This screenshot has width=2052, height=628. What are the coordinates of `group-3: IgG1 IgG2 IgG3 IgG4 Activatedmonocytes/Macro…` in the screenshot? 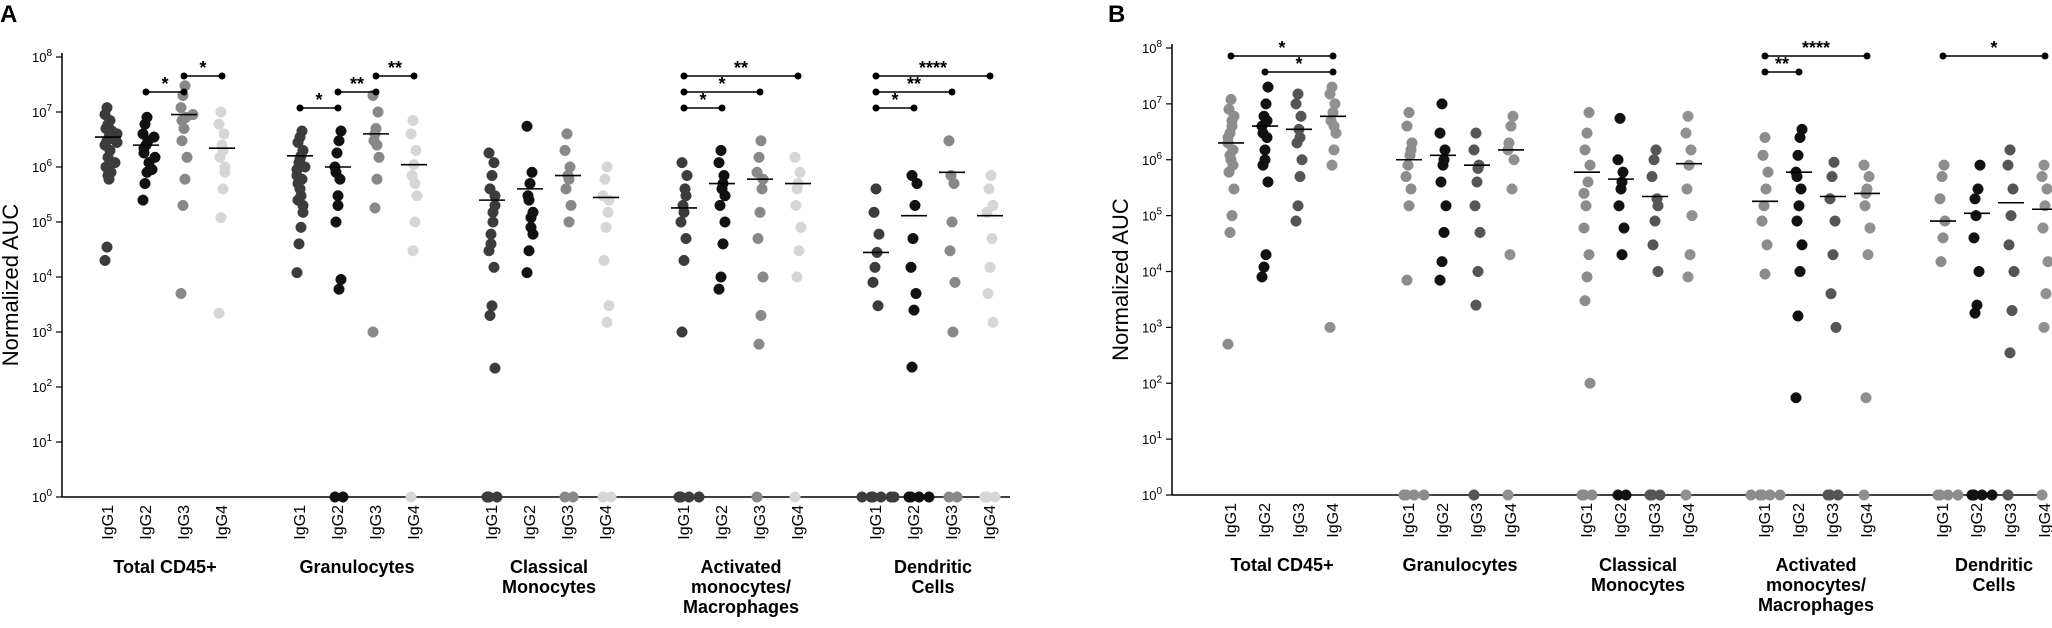 It's located at (741, 337).